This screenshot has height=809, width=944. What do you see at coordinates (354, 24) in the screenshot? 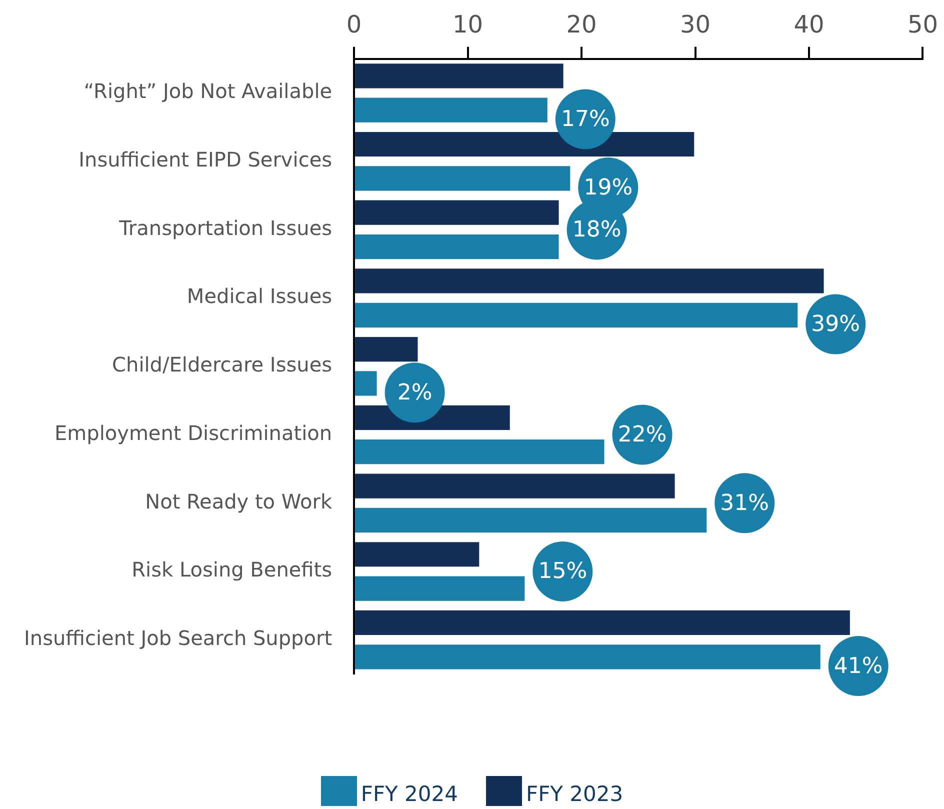
I see `x-tick-label: 0` at bounding box center [354, 24].